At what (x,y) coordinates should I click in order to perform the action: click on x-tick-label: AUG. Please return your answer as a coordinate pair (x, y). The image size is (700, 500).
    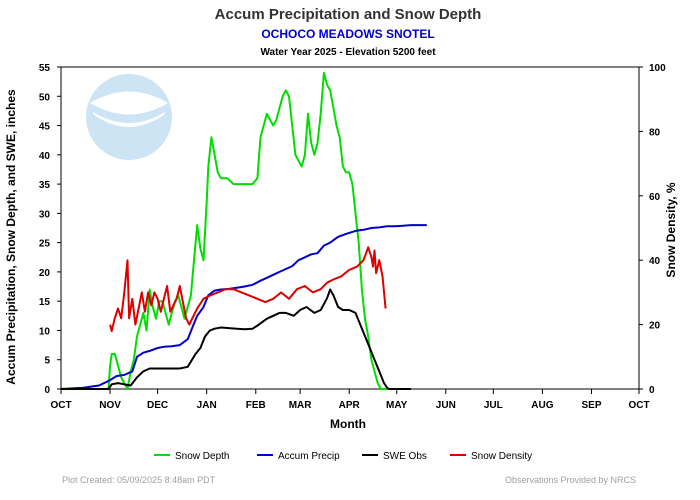
    Looking at the image, I should click on (542, 405).